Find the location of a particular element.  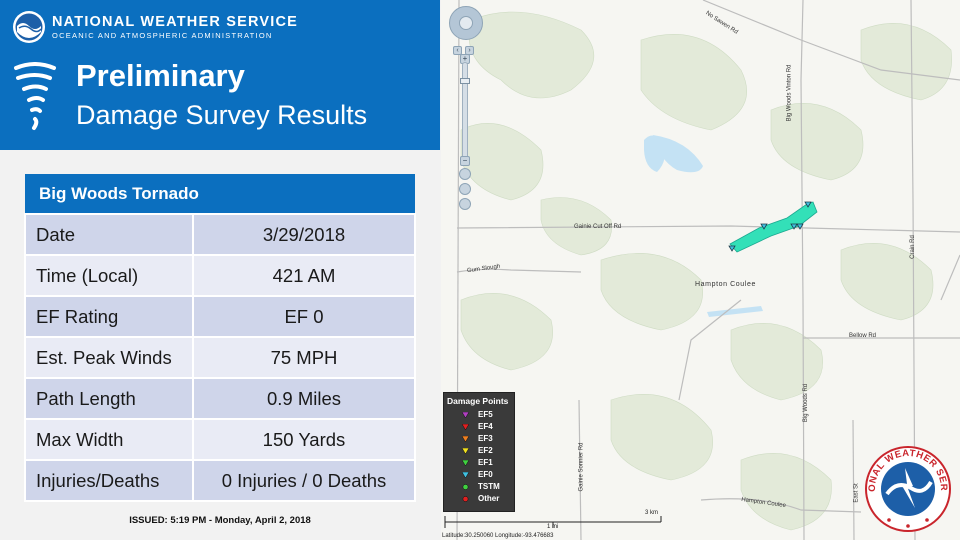

row-value: 3/29/2018 is located at coordinates (304, 234).